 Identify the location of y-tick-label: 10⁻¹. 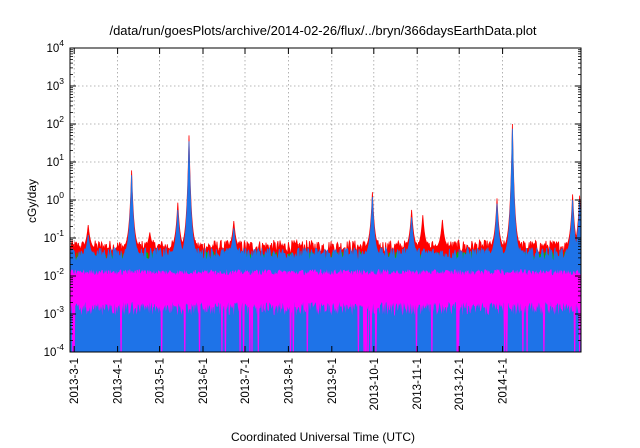
(54, 236).